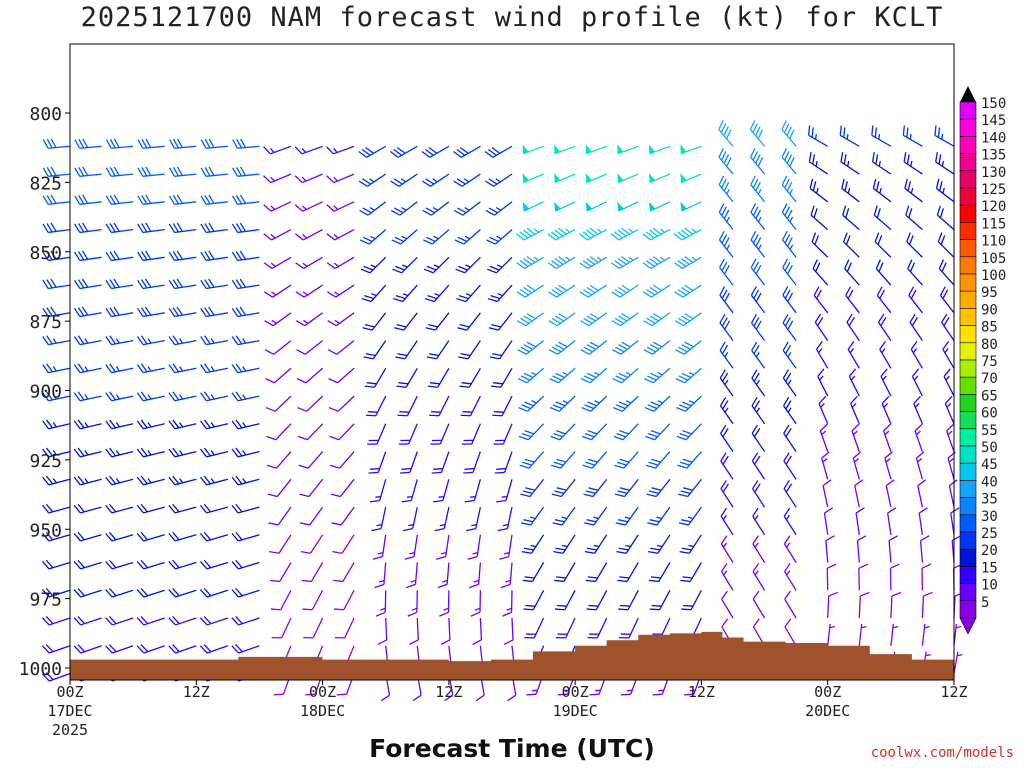 The width and height of the screenshot is (1024, 768). I want to click on y-tick-label: 950, so click(45, 530).